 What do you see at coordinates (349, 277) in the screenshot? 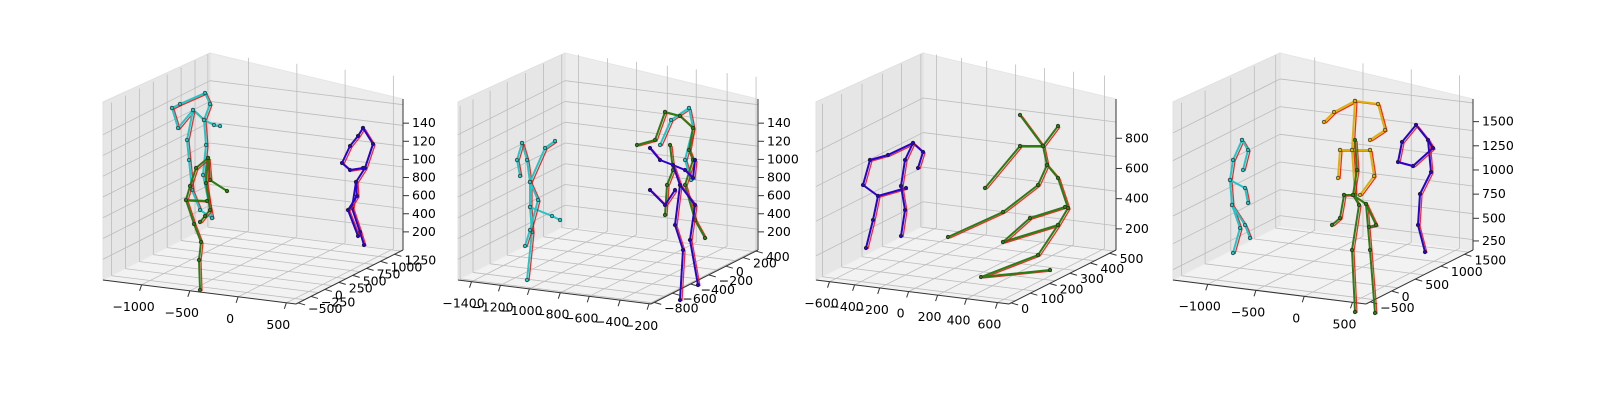
I see `y-axis-line` at bounding box center [349, 277].